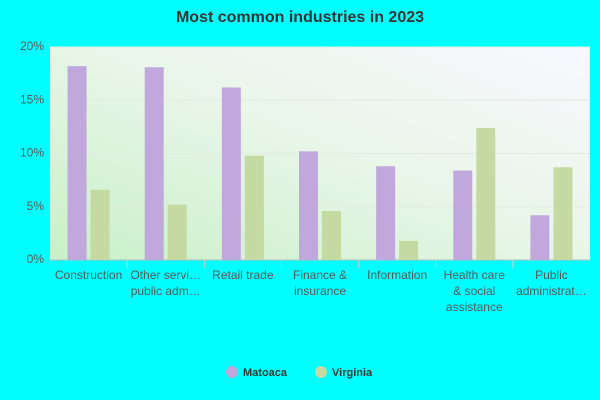 Image resolution: width=600 pixels, height=400 pixels. Describe the element at coordinates (36, 259) in the screenshot. I see `y-tick-label: 0%` at that location.